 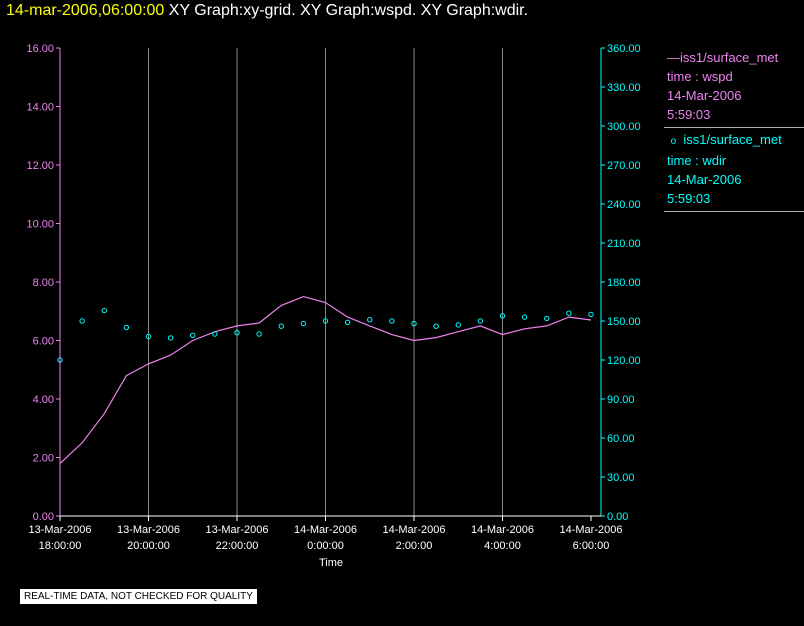 I want to click on right-tick-label: 150.00, so click(x=624, y=322).